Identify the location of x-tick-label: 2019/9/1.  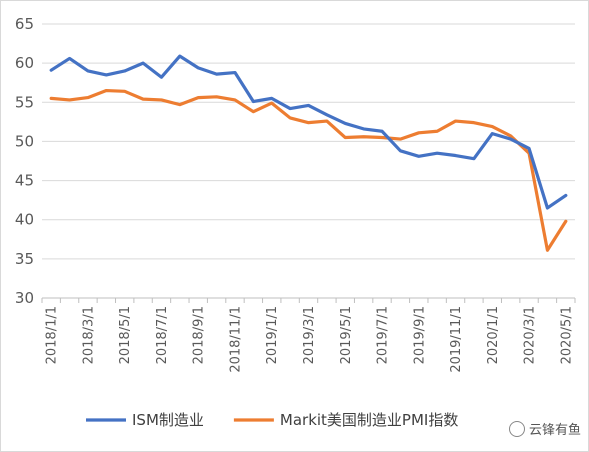
(419, 335).